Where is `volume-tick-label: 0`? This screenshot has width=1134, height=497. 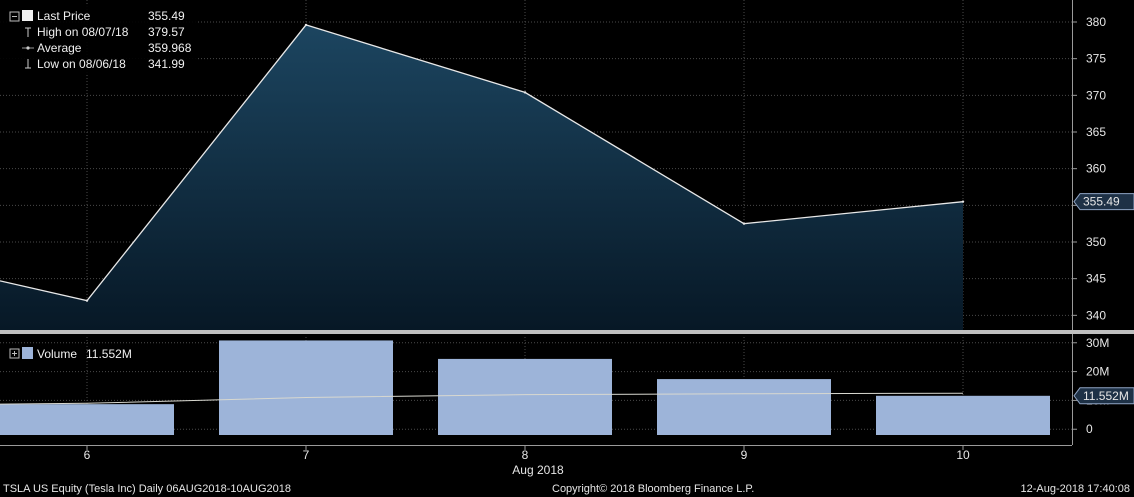 volume-tick-label: 0 is located at coordinates (1089, 429).